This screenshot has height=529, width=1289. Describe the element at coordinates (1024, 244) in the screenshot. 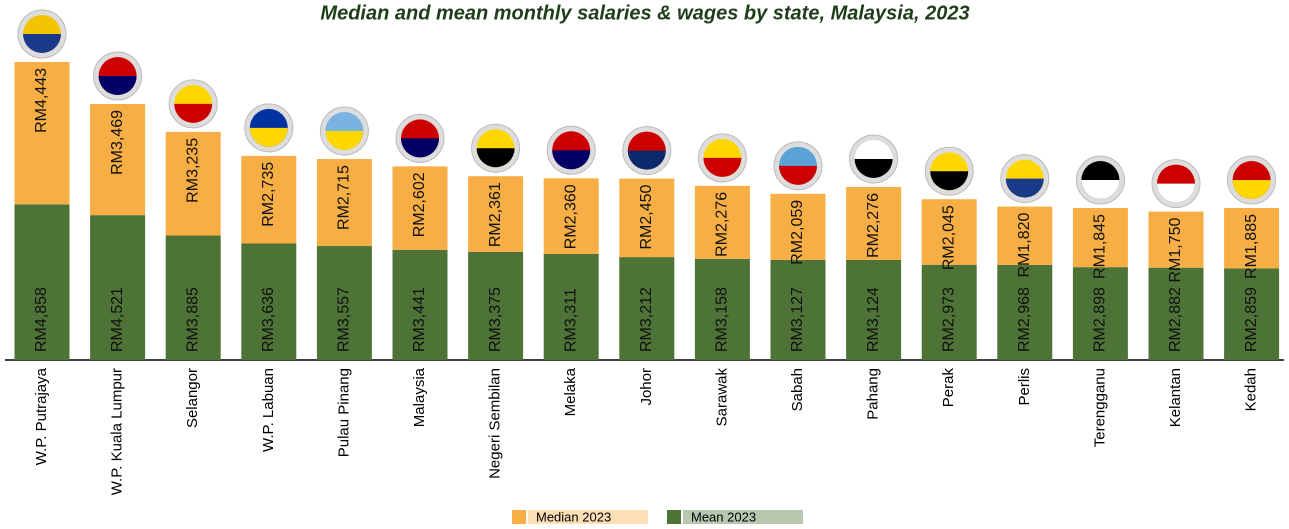

I see `value-label: RM1,820` at that location.